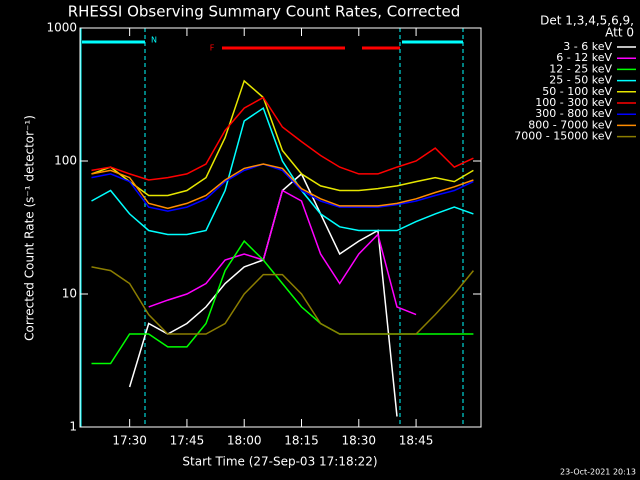  I want to click on y-tick-label: 1, so click(73, 427).